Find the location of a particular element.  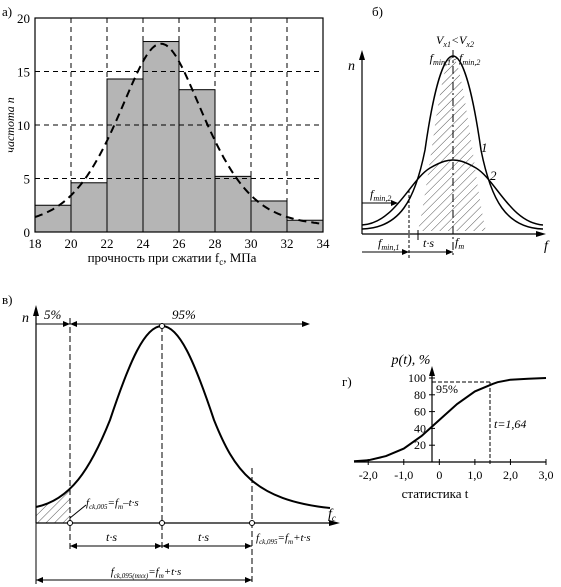

panel-c-label-ts-right: t·s is located at coordinates (203, 537).